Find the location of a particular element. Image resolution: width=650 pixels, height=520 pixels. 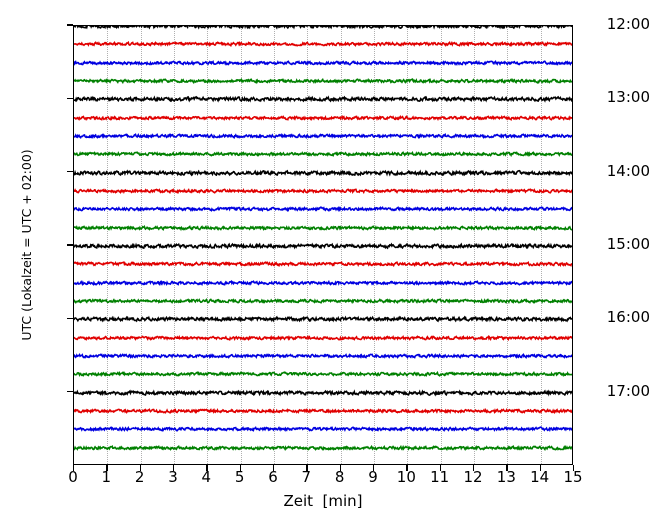

x-tick-label: 7 is located at coordinates (306, 477).